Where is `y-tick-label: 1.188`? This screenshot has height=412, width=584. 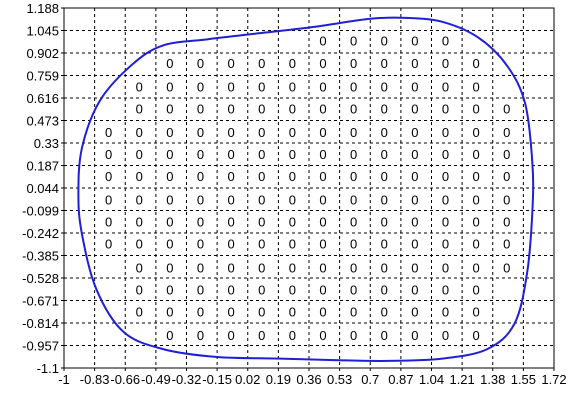 y-tick-label: 1.188 is located at coordinates (42, 8).